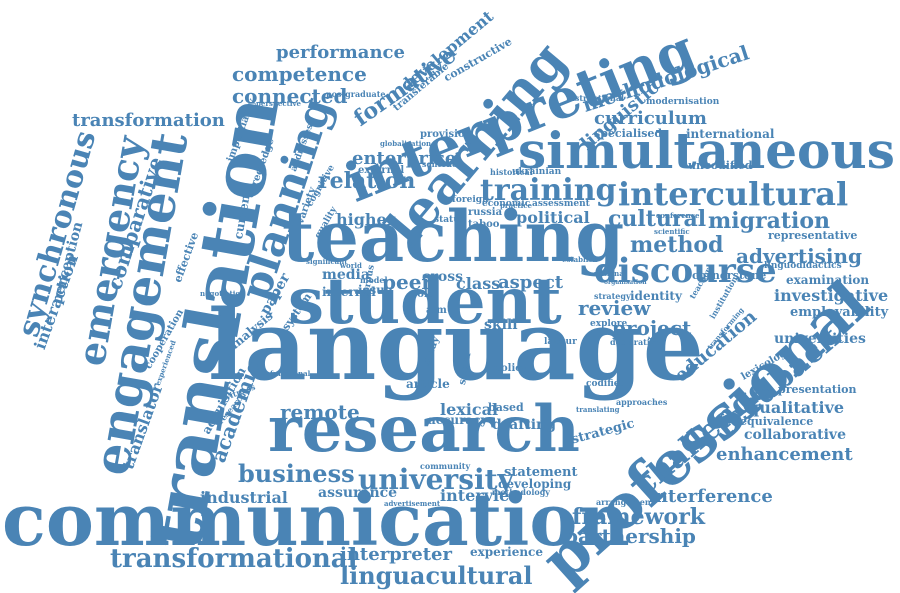  I want to click on word: skill, so click(501, 325).